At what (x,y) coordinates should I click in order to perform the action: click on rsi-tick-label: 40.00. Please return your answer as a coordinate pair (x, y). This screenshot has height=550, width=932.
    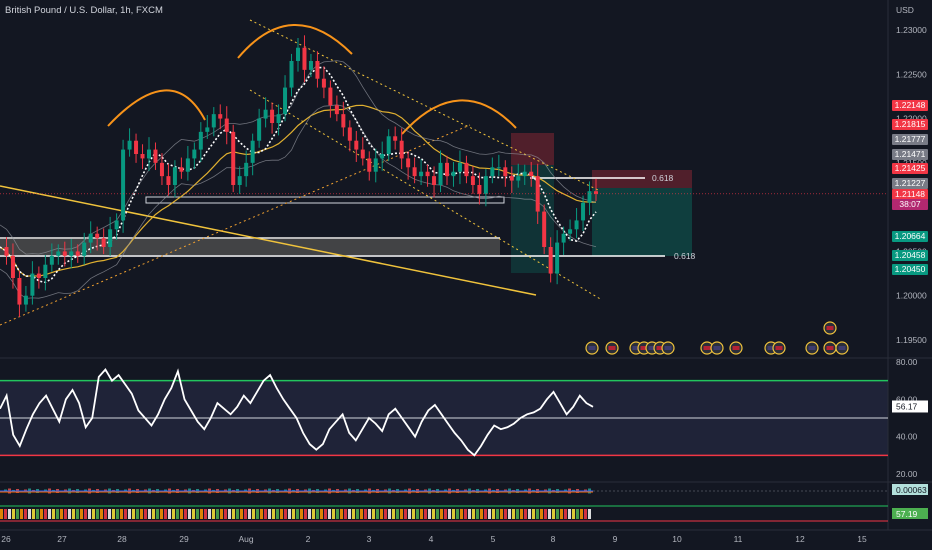
    Looking at the image, I should click on (907, 437).